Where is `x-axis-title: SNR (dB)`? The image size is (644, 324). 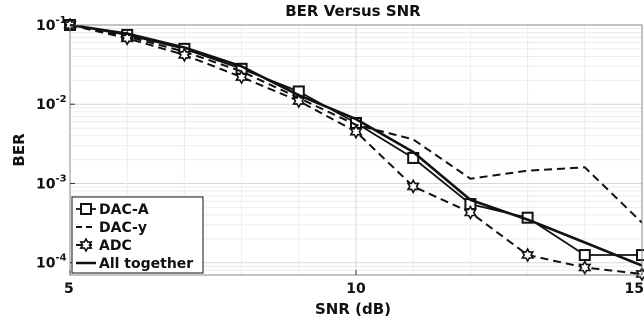 x-axis-title: SNR (dB) is located at coordinates (353, 309).